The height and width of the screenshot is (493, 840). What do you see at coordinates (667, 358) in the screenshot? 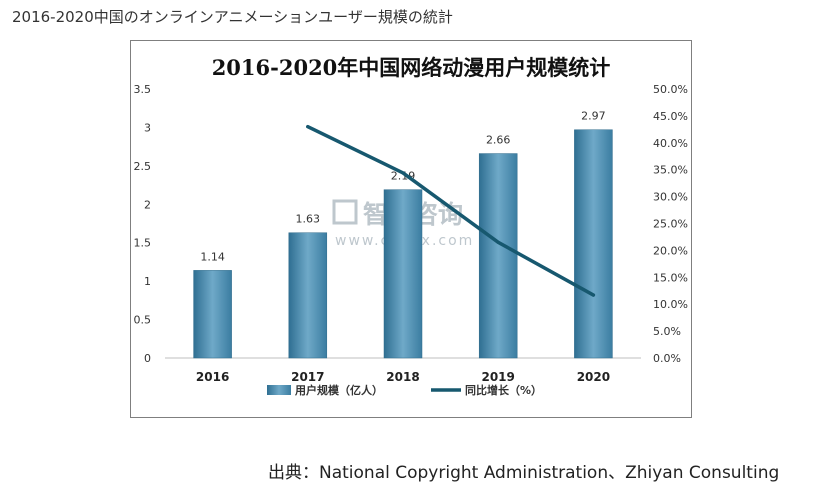
I see `y-right-tick-label: 0.0%` at bounding box center [667, 358].